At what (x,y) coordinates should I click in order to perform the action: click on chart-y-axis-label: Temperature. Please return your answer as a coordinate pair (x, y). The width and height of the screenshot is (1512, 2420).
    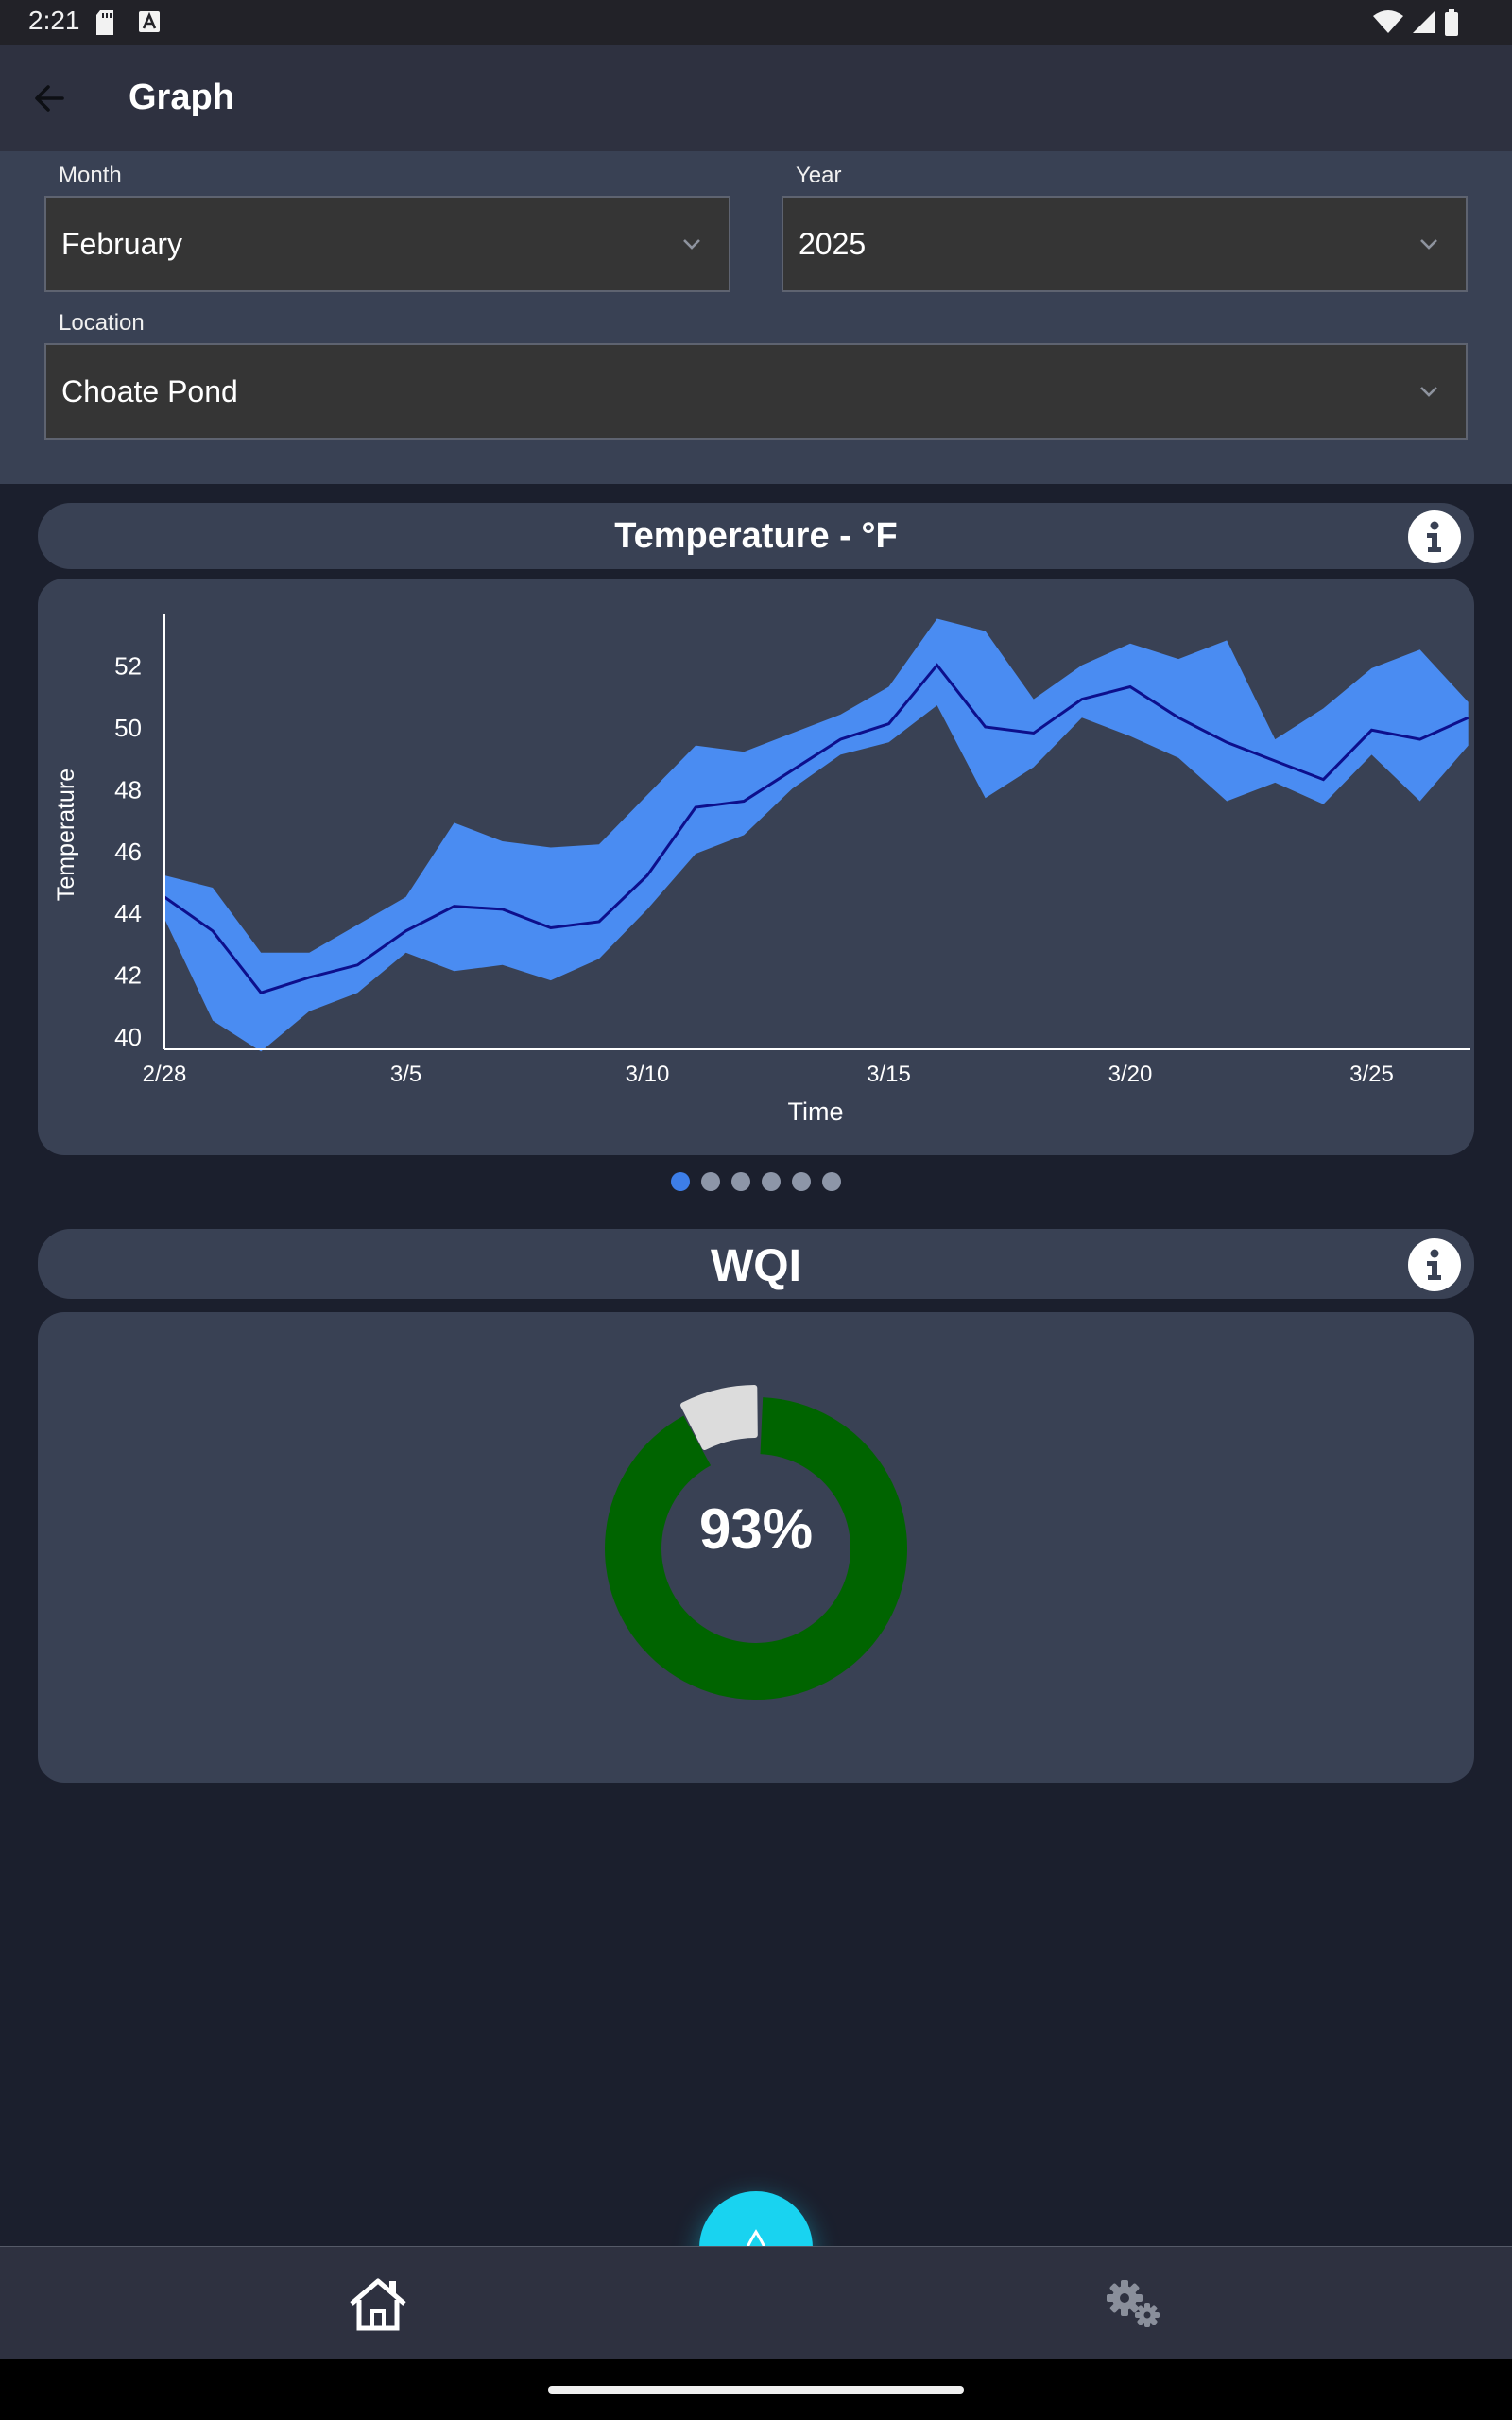
    Looking at the image, I should click on (66, 835).